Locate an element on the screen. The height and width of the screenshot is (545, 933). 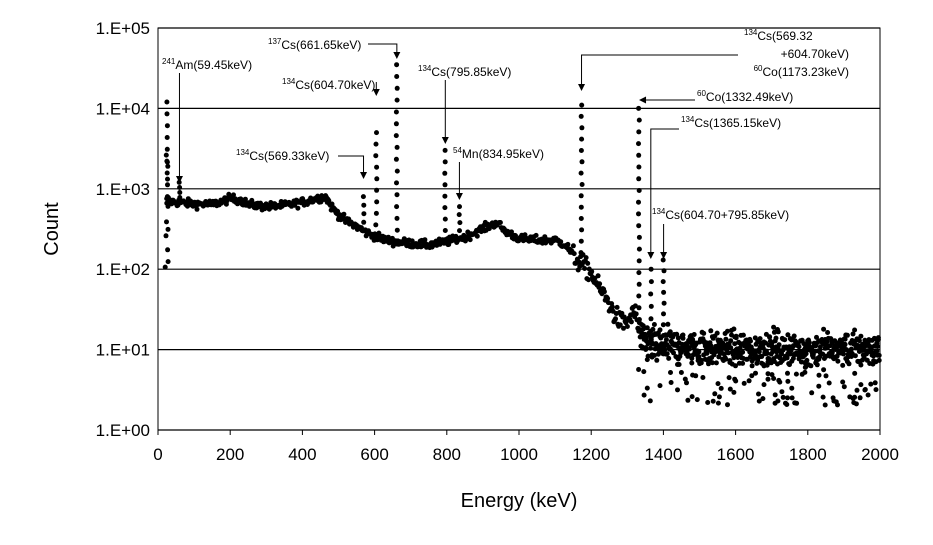
peak-label: 134Cs(1365.15keV) is located at coordinates (731, 122).